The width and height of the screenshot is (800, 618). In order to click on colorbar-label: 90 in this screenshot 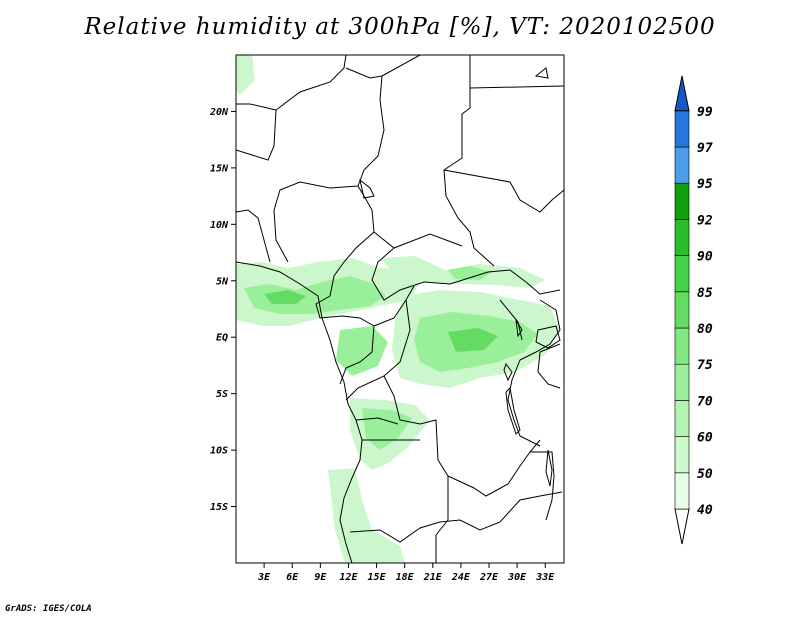, I will do `click(705, 257)`.